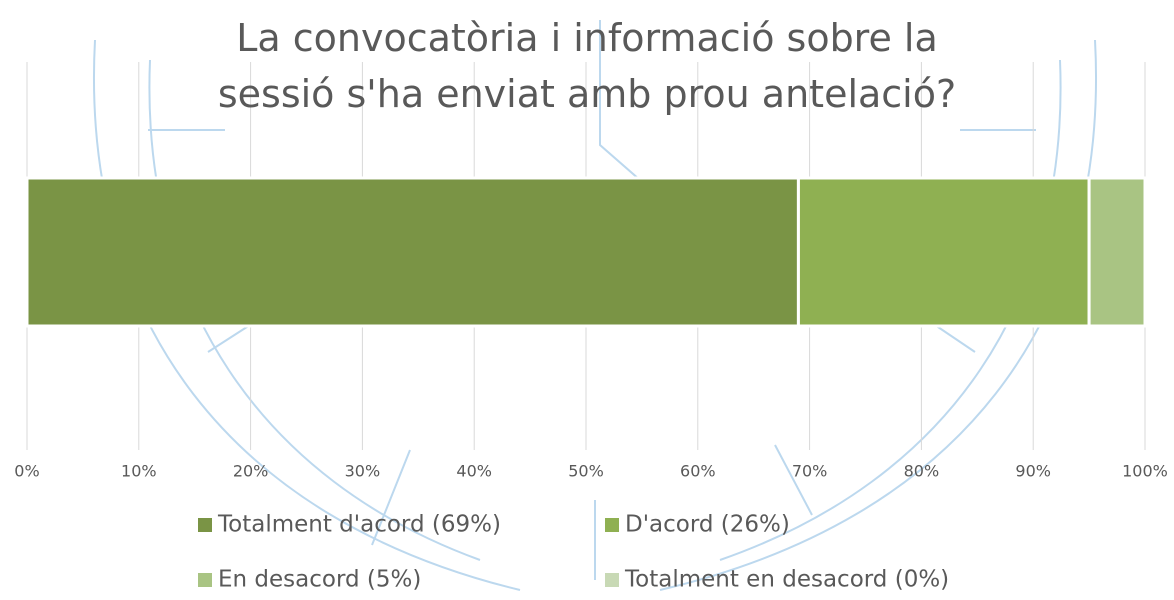  What do you see at coordinates (359, 525) in the screenshot?
I see `legend-label: Totalment d'acord (69%)` at bounding box center [359, 525].